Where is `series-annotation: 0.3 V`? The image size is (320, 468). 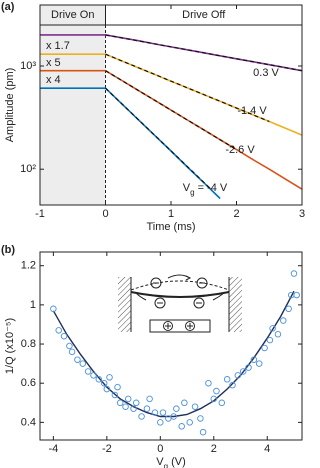 series-annotation: 0.3 V is located at coordinates (266, 73).